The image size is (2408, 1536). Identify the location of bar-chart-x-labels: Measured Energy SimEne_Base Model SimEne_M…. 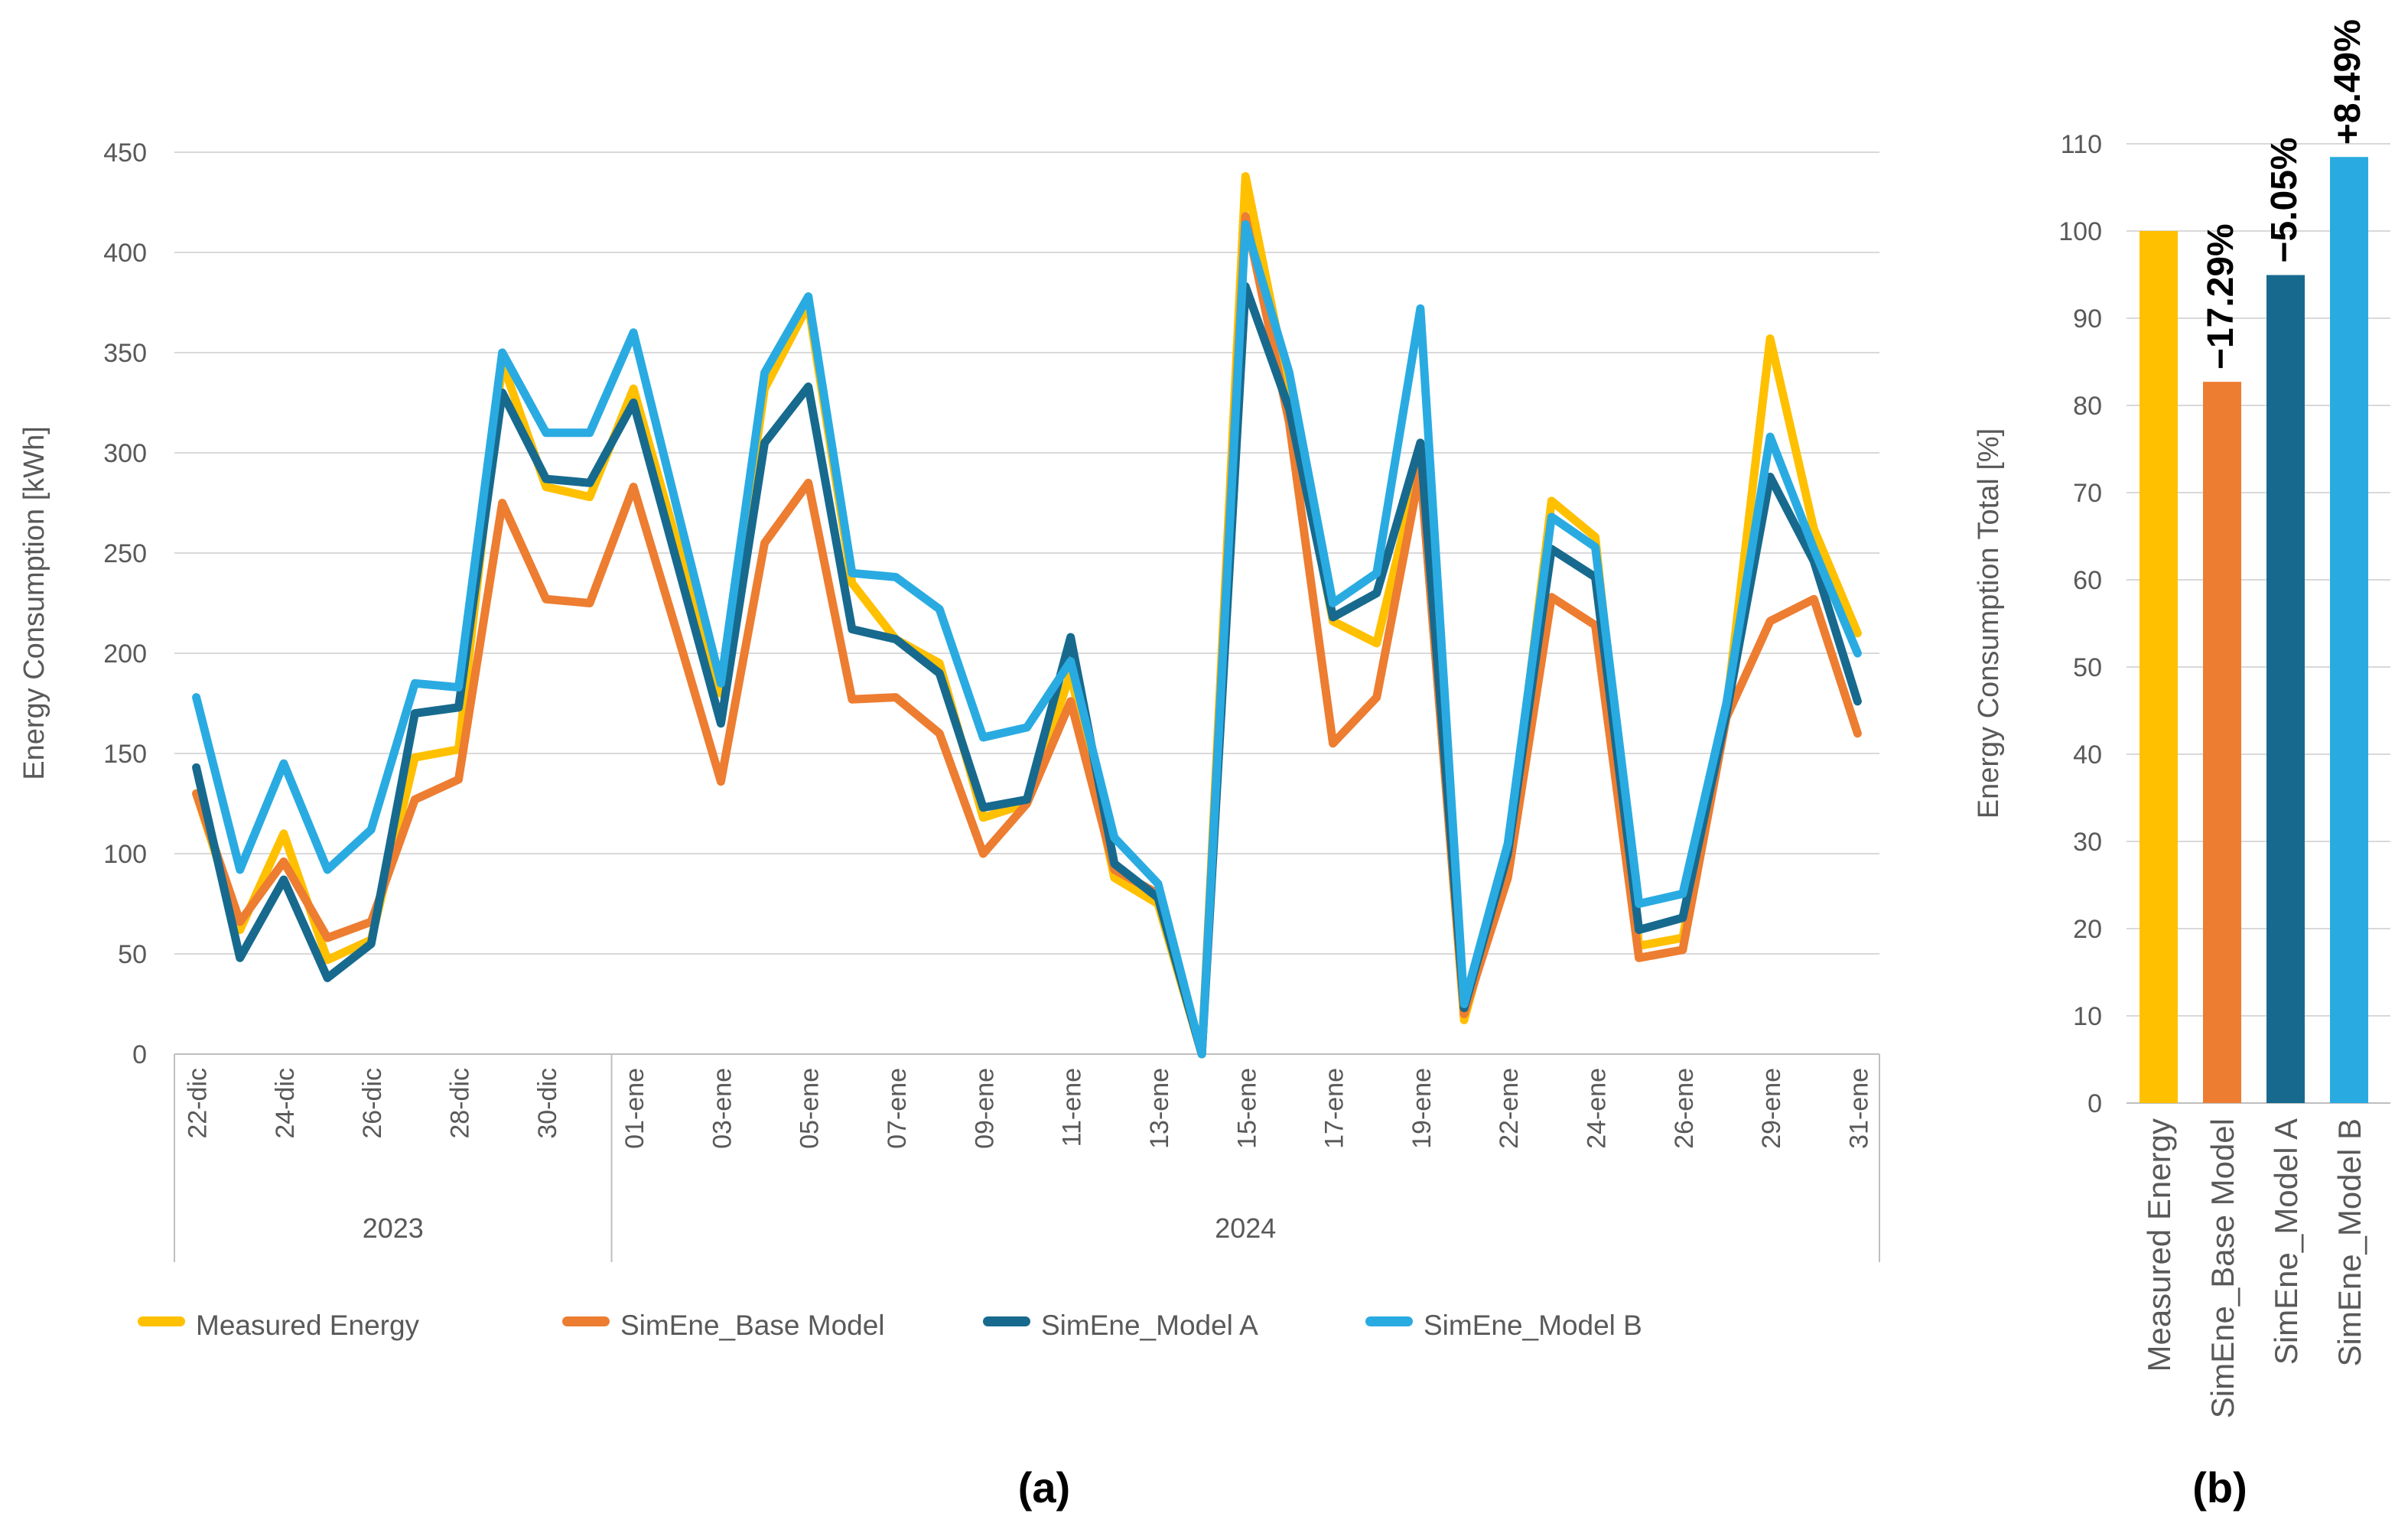
(2254, 1268).